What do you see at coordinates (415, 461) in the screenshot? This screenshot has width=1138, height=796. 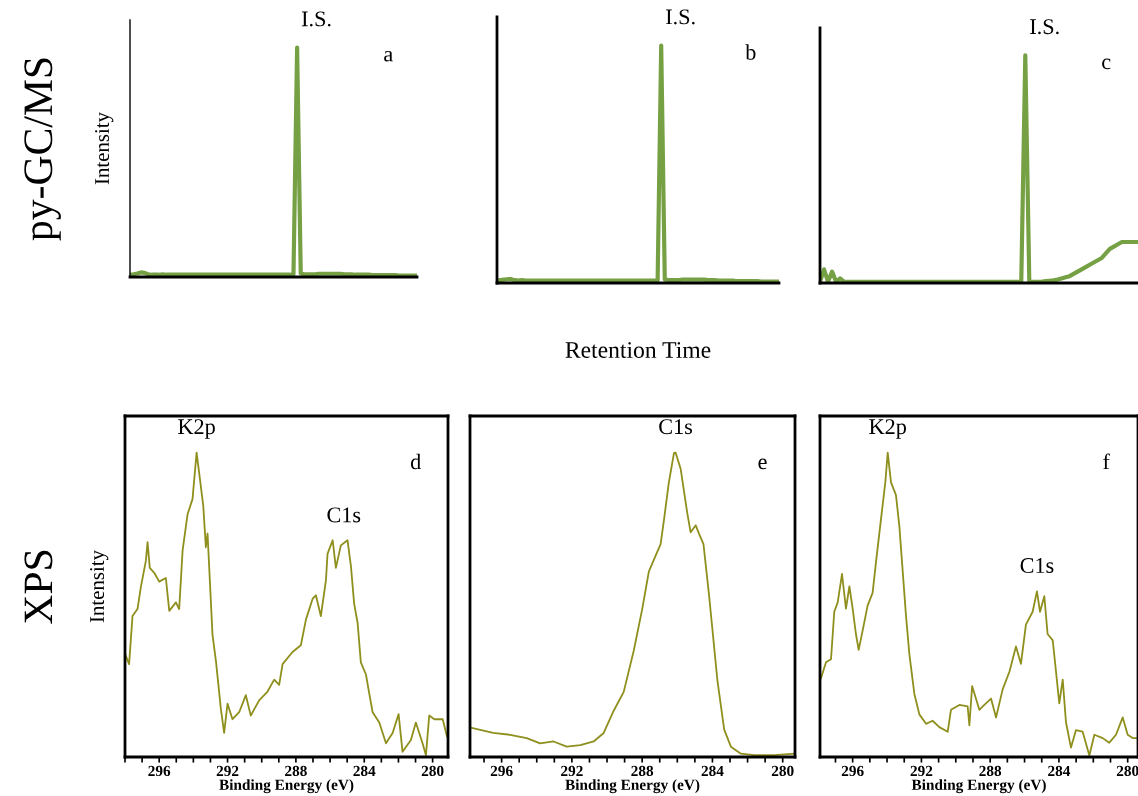 I see `annotation: d` at bounding box center [415, 461].